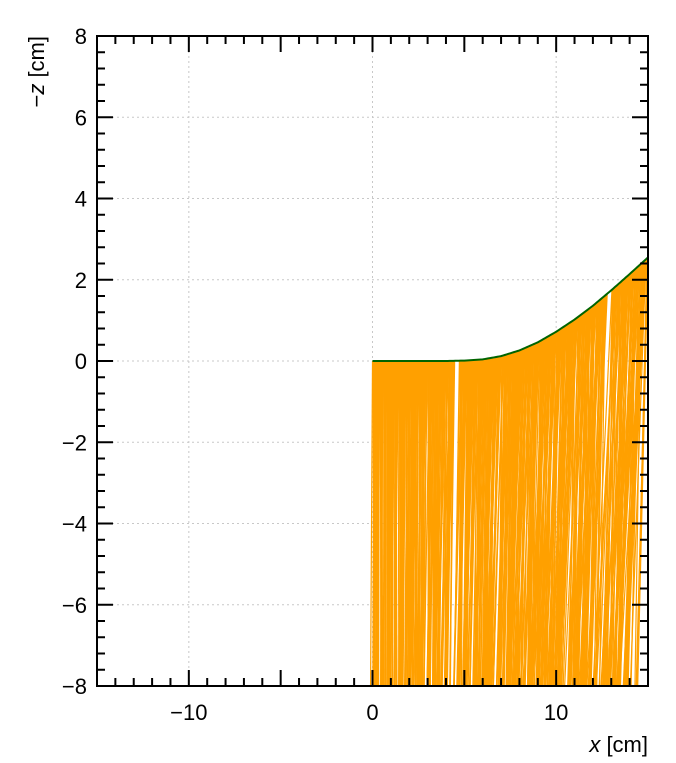 This screenshot has height=763, width=676. I want to click on y-tick-label: −6, so click(74, 605).